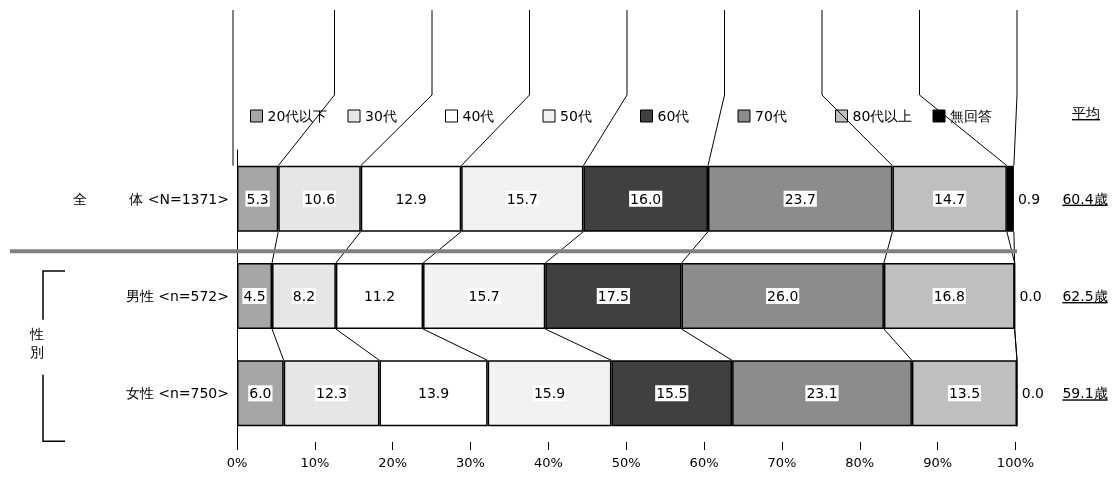  What do you see at coordinates (646, 198) in the screenshot?
I see `data-label: 16.0` at bounding box center [646, 198].